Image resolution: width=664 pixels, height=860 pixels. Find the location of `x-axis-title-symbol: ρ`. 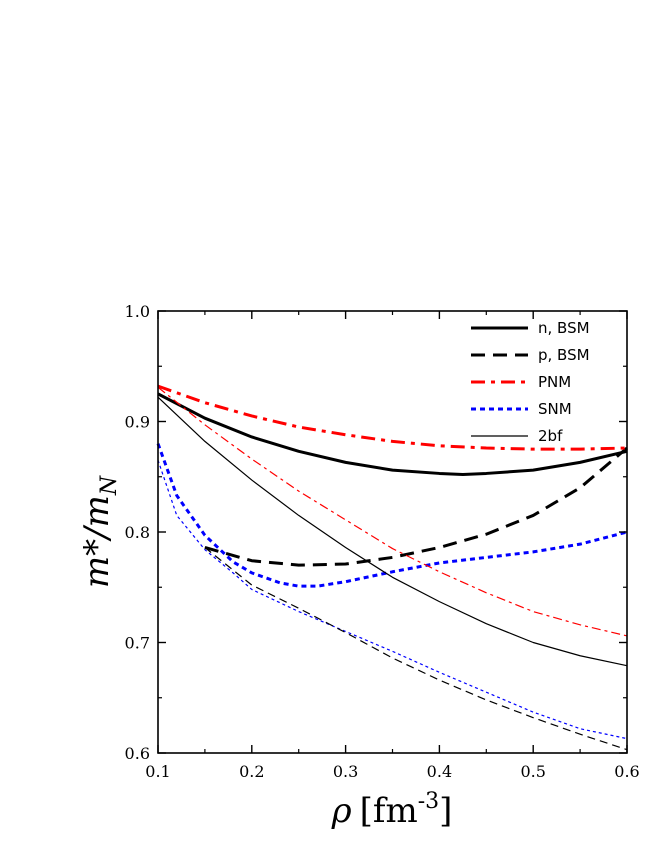

x-axis-title-symbol: ρ is located at coordinates (341, 811).